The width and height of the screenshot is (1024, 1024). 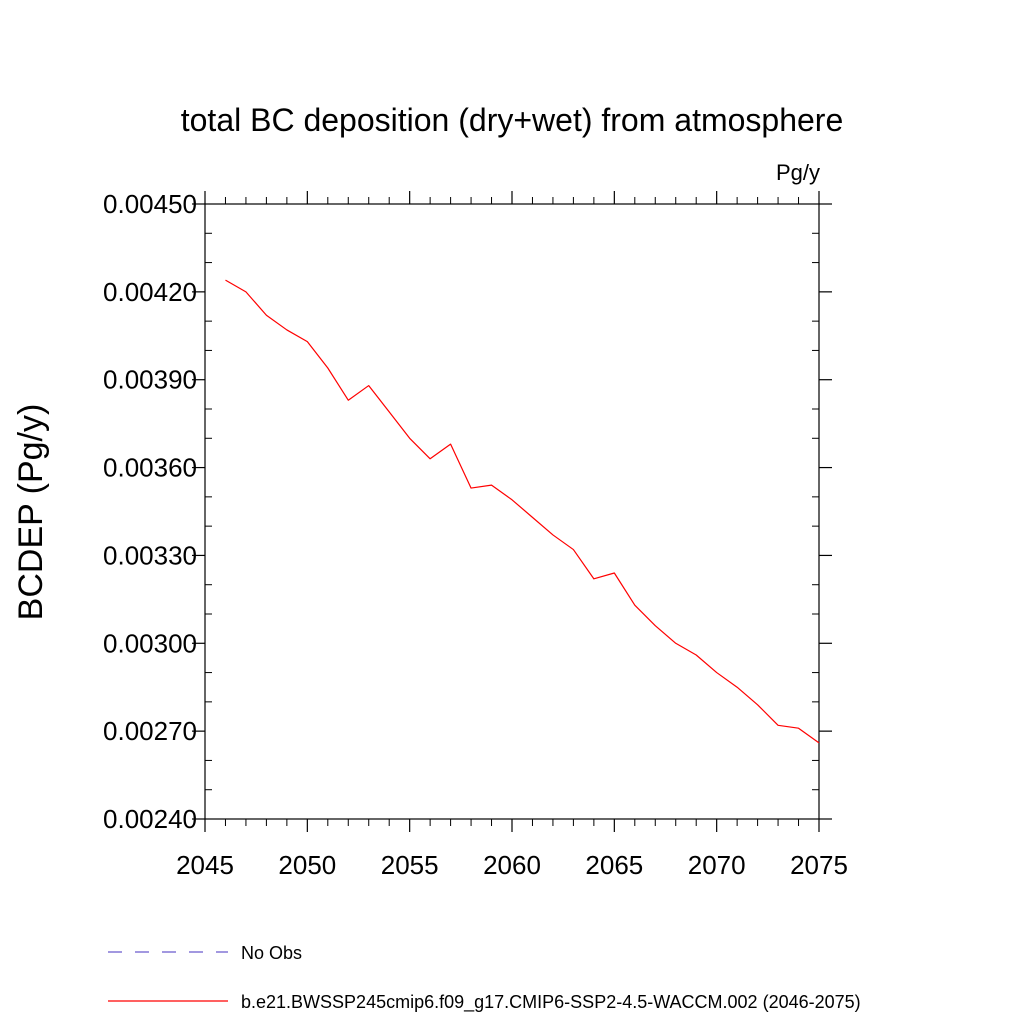 I want to click on units-label: Pg/y, so click(x=798, y=172).